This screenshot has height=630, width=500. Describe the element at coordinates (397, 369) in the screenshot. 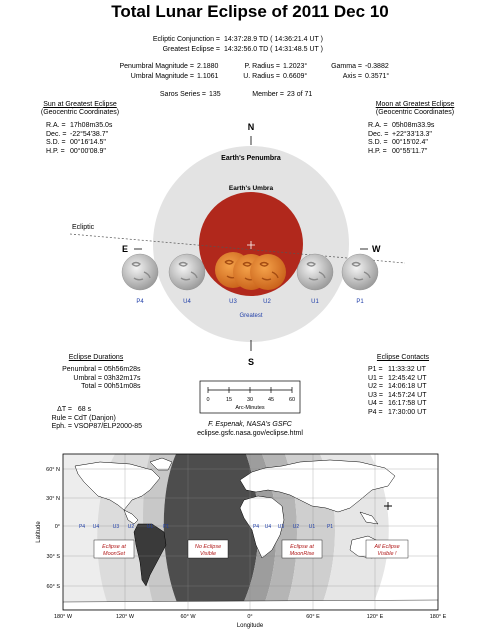

I see `contact-row: P1 = 11:33:32 UT` at that location.